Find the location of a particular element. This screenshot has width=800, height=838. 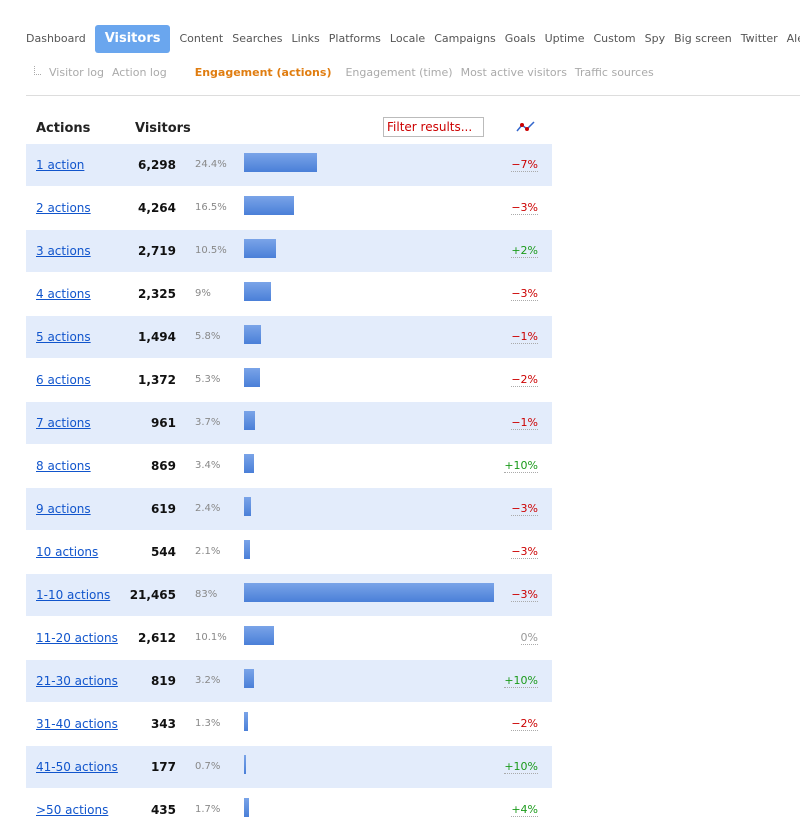

nav-item: Spy is located at coordinates (655, 38).